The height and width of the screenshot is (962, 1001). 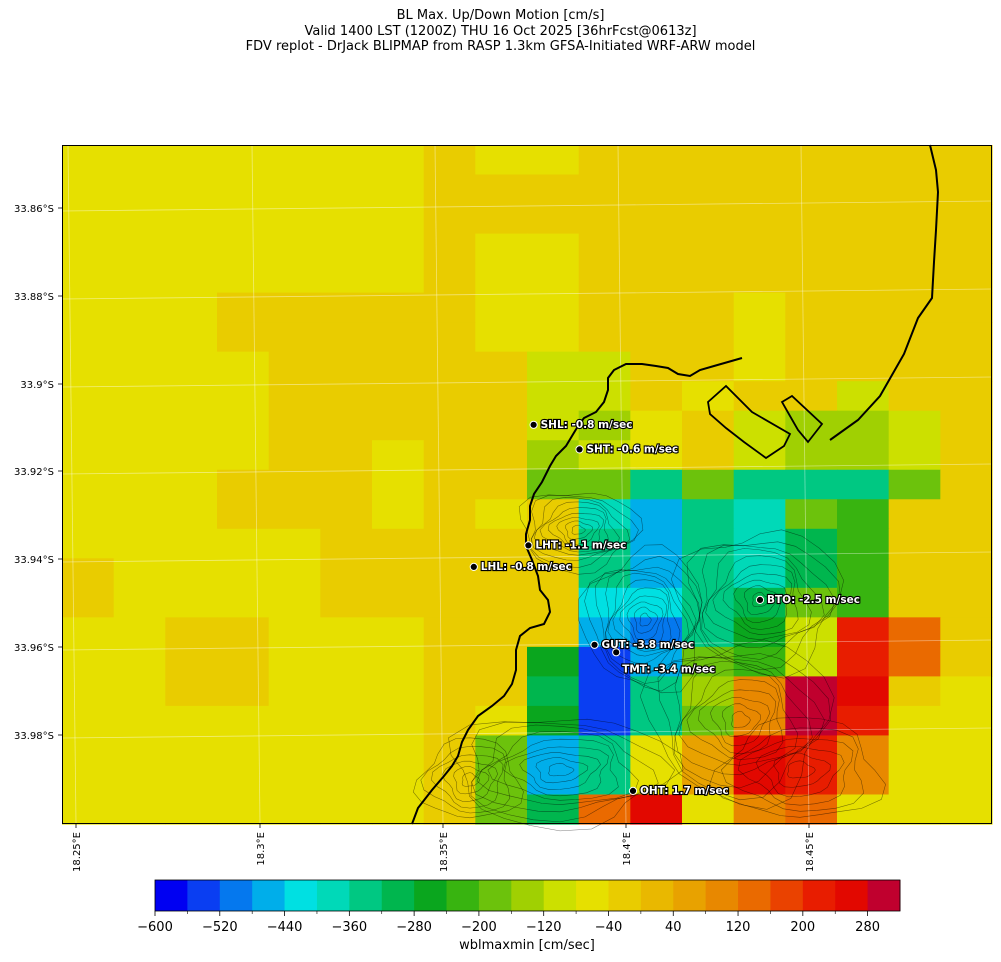 What do you see at coordinates (34, 560) in the screenshot?
I see `lat-tick-label: 33.94°S` at bounding box center [34, 560].